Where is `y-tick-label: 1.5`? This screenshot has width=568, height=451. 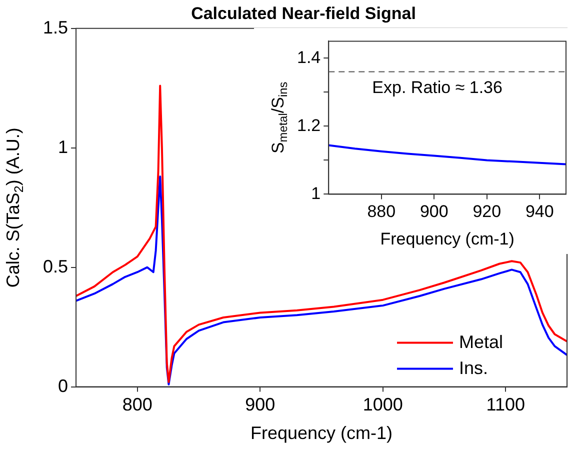 y-tick-label: 1.5 is located at coordinates (55, 27).